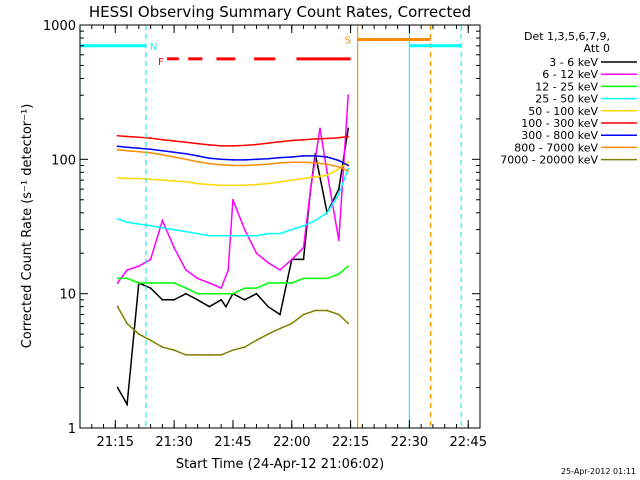 Image resolution: width=640 pixels, height=480 pixels. What do you see at coordinates (409, 442) in the screenshot?
I see `x-tick-label: 22:30` at bounding box center [409, 442].